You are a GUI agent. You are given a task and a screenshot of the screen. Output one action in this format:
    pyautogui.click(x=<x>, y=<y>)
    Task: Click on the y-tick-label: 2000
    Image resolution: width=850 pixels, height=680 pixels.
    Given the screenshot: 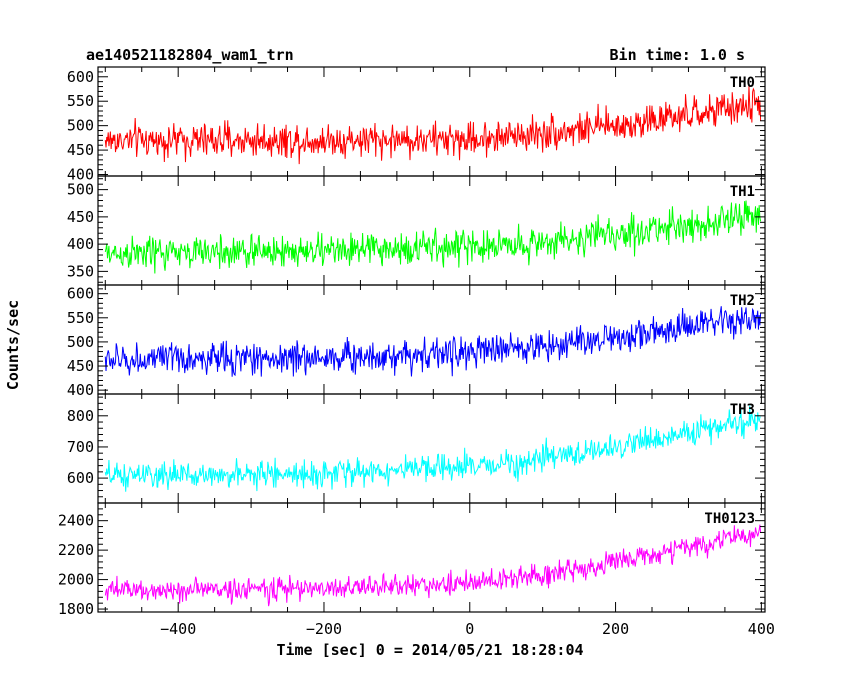 What is the action you would take?
    pyautogui.click(x=76, y=580)
    